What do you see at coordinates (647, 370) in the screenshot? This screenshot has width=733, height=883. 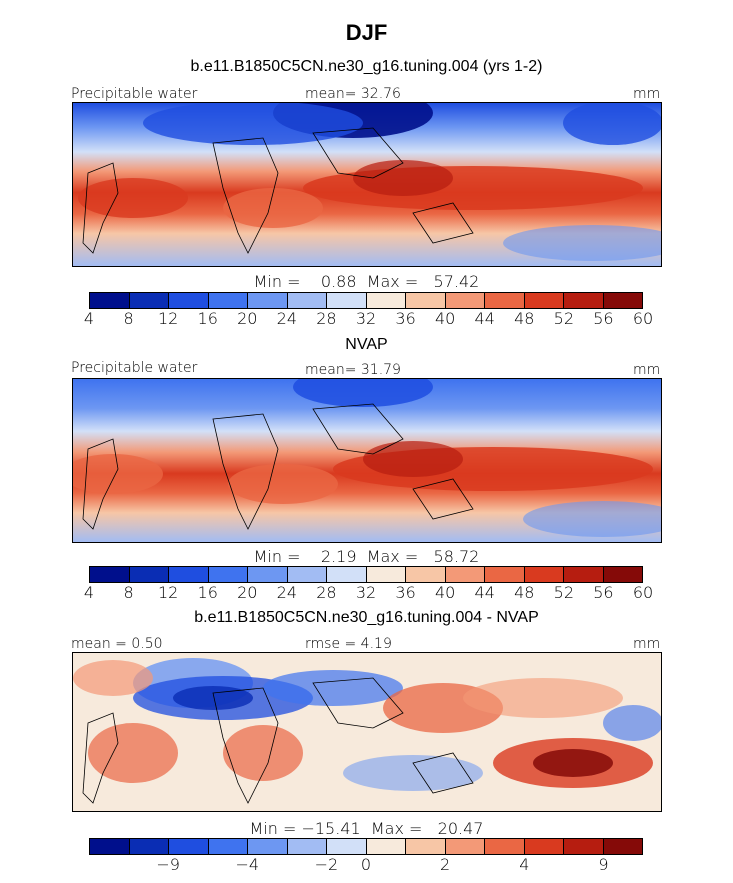 I see `panel2-units-label: mm` at bounding box center [647, 370].